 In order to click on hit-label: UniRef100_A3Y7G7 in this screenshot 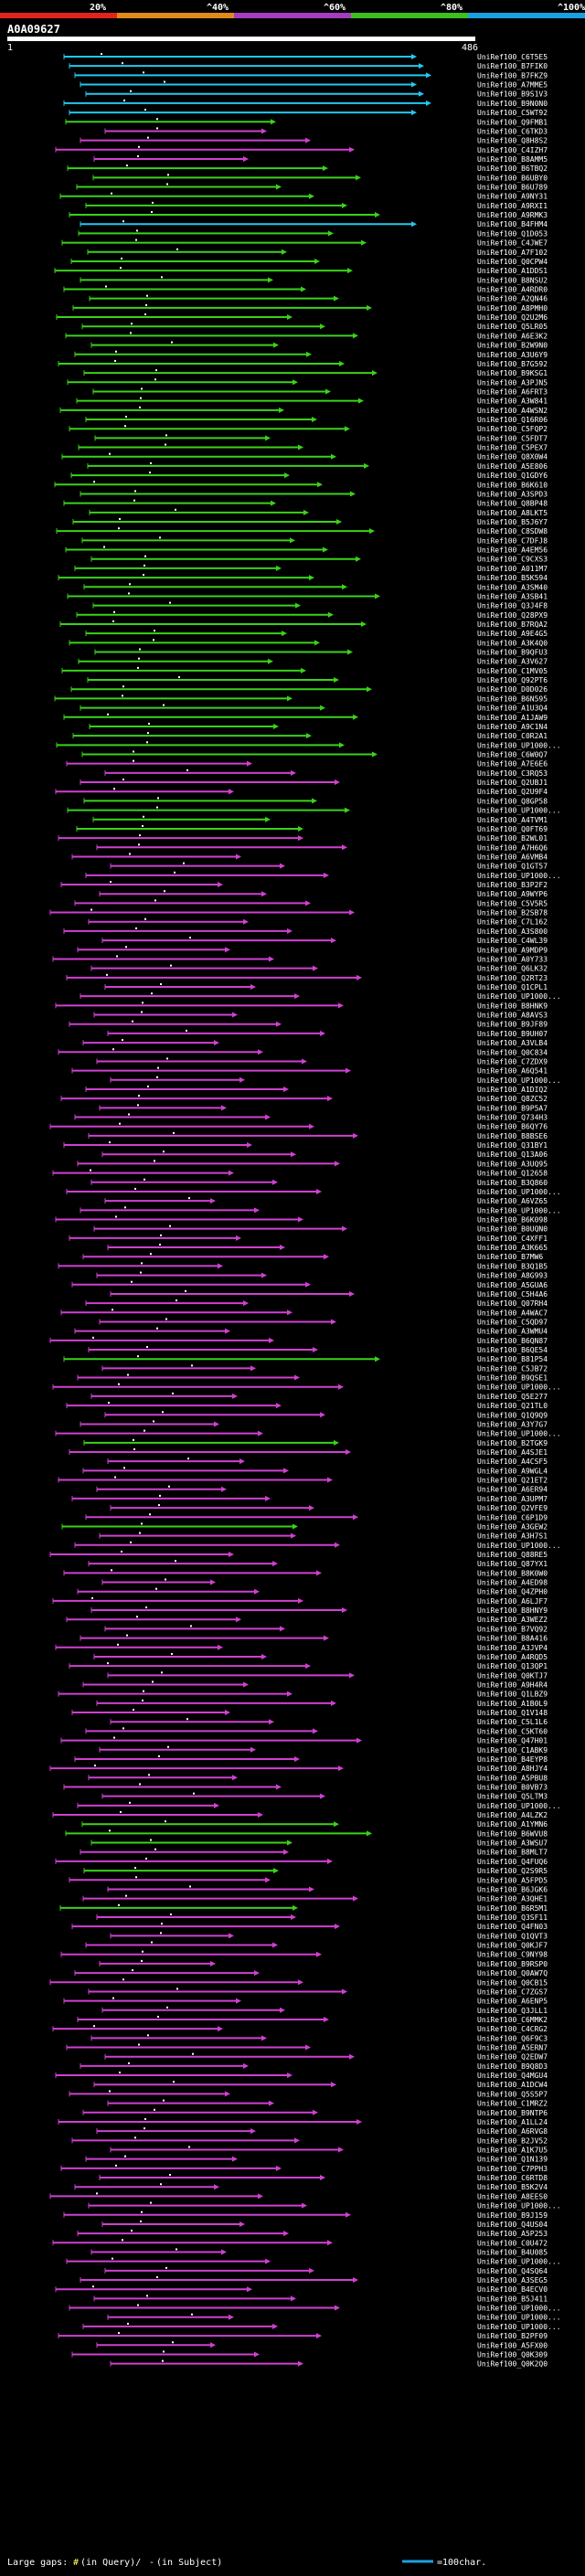, I will do `click(512, 1424)`.